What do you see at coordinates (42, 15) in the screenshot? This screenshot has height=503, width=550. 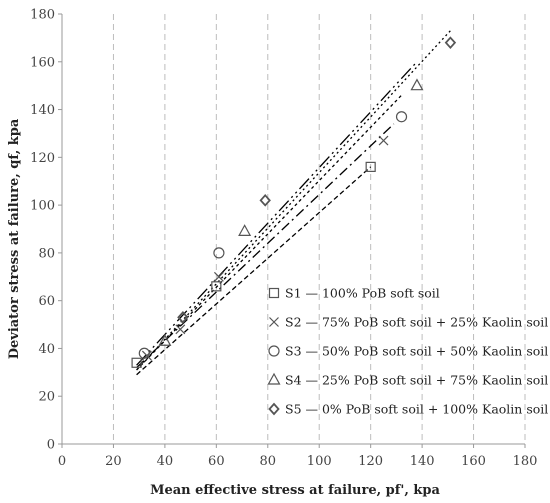 I see `y-tick-label: 180` at bounding box center [42, 15].